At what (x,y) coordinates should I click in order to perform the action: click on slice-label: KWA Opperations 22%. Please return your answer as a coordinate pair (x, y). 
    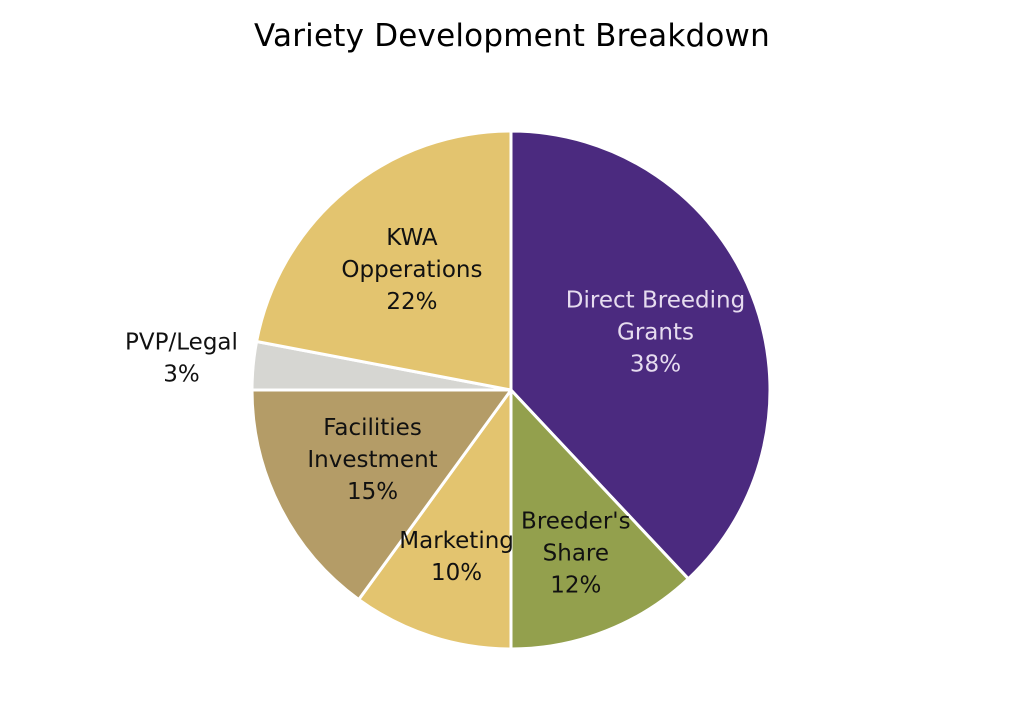
    Looking at the image, I should click on (411, 270).